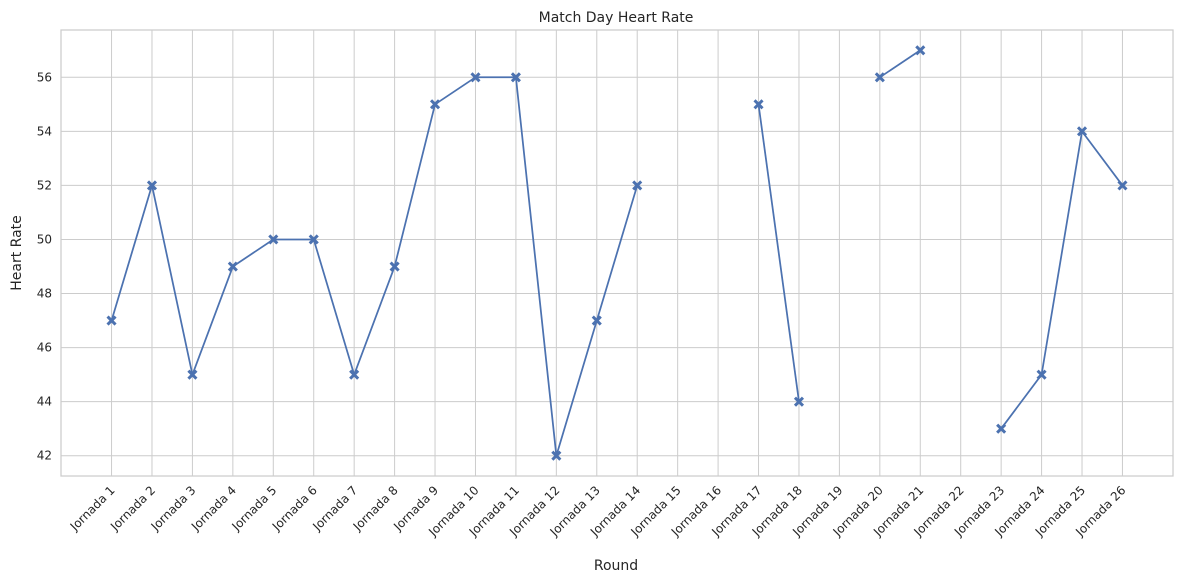 This screenshot has width=1184, height=584. What do you see at coordinates (44, 185) in the screenshot?
I see `y-tick-label: 52` at bounding box center [44, 185].